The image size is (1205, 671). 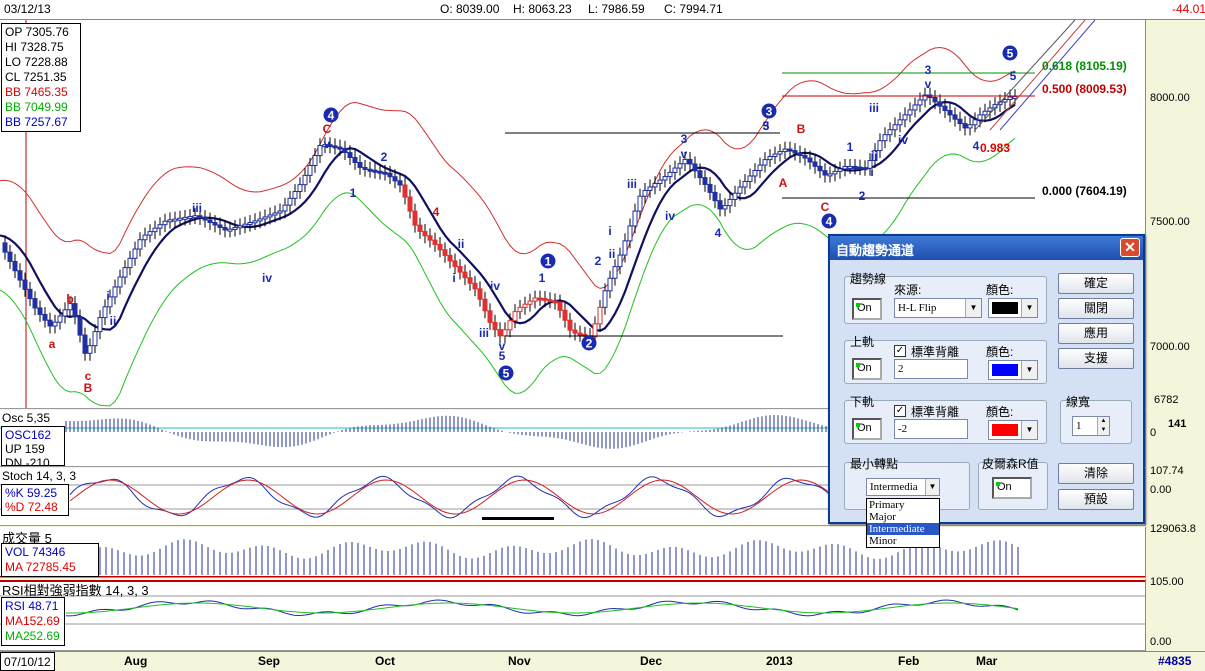 What do you see at coordinates (1013, 370) in the screenshot?
I see `upper-color-picker: ▼` at bounding box center [1013, 370].